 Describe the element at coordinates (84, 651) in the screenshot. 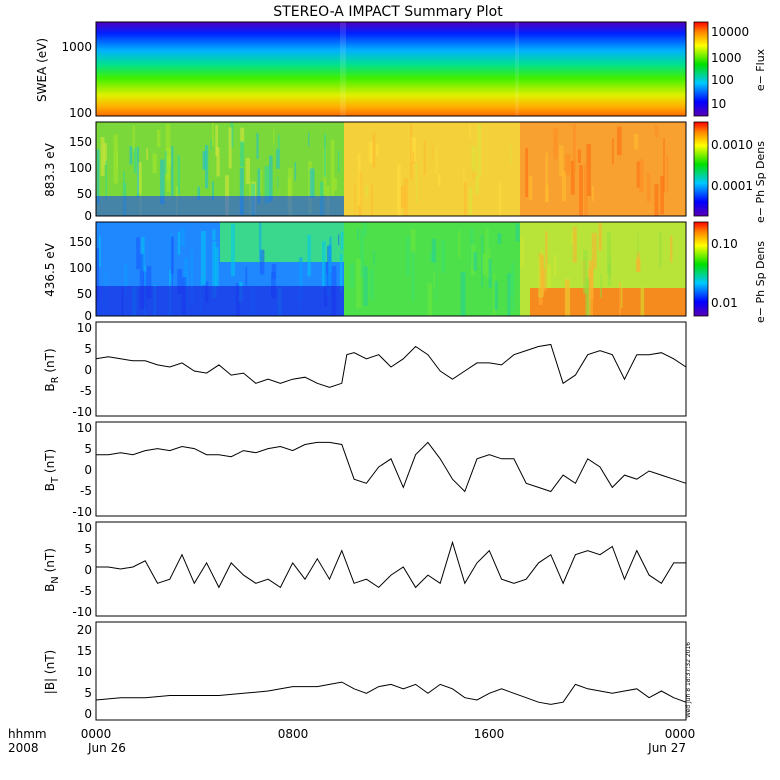

I see `bmag-ytick-15: 15` at that location.